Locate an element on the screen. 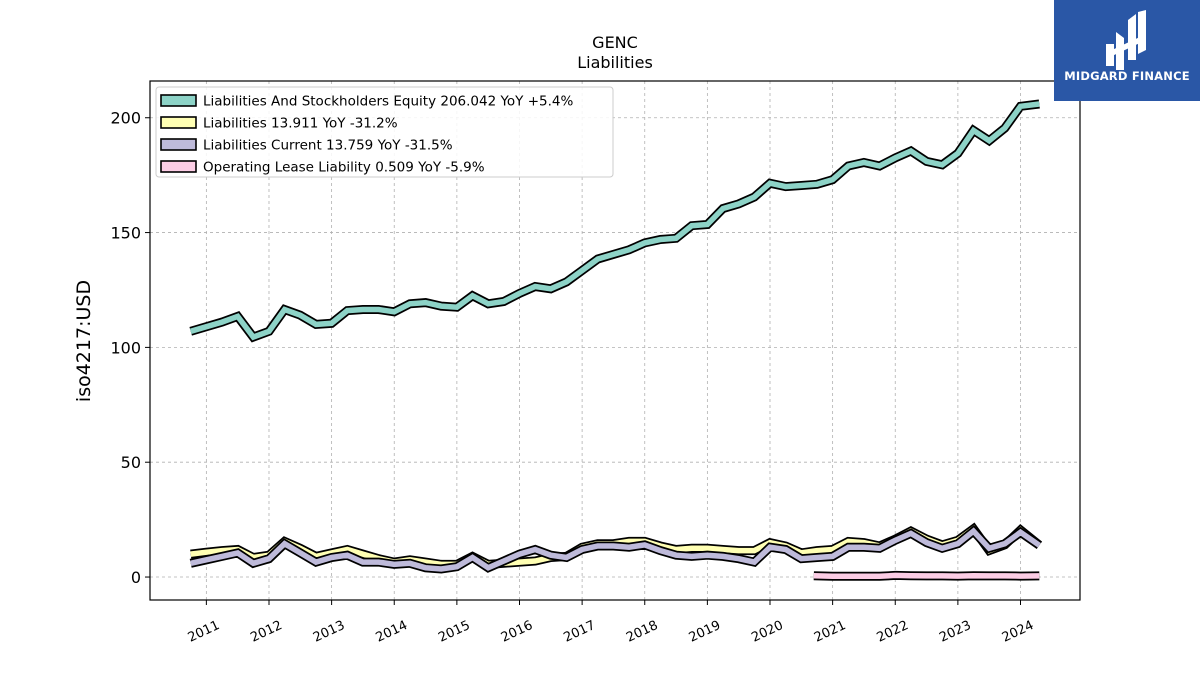 This screenshot has width=1200, height=675. y-tick-label: 200 is located at coordinates (125, 118).